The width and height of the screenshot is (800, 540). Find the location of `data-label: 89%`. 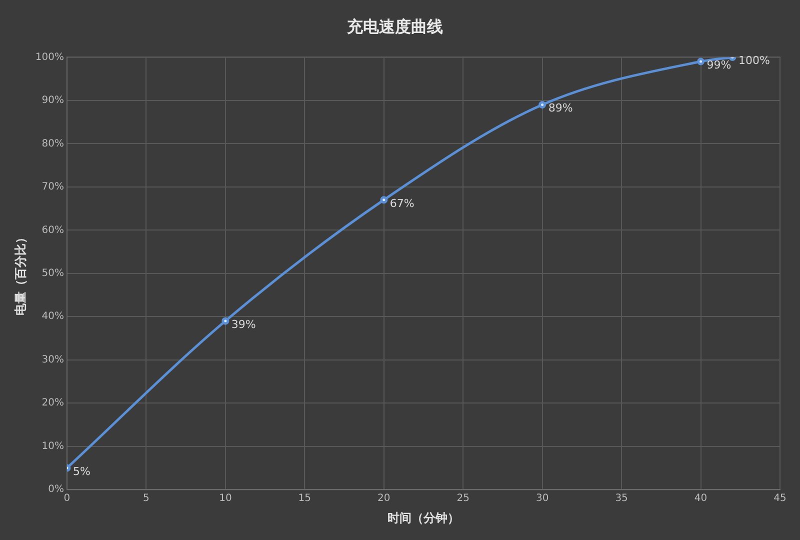

data-label: 89% is located at coordinates (560, 108).